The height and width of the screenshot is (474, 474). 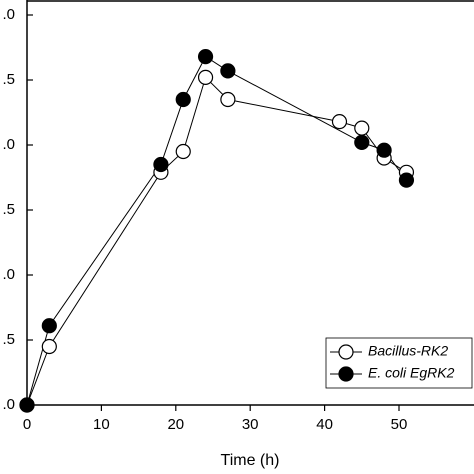 I want to click on x-tick-label: 20, so click(x=175, y=424).